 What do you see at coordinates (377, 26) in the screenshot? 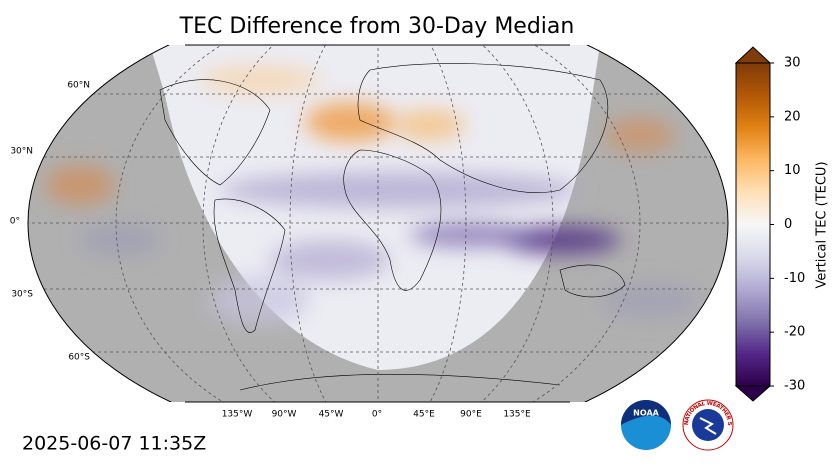
I see `title: TEC Difference from 30-Day Median` at bounding box center [377, 26].